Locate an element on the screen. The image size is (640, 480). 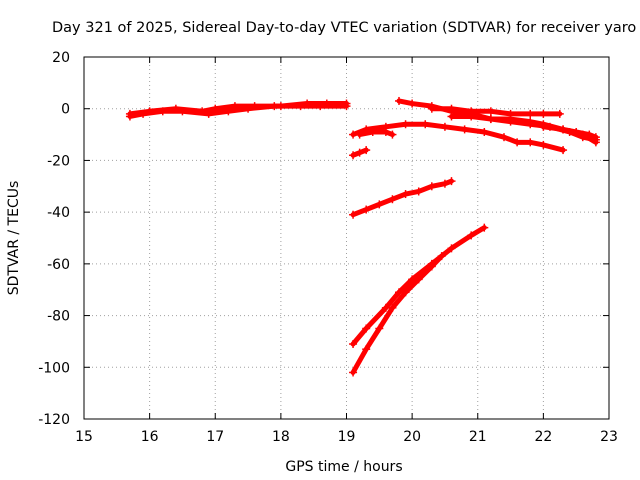
series-line-arc-d is located at coordinates (458, 137).